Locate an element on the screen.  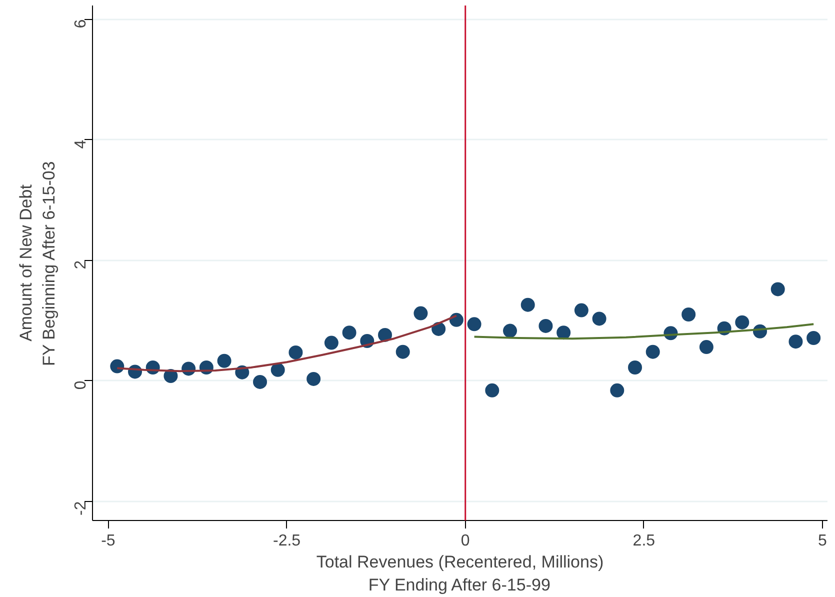
x-tick-label: -5 is located at coordinates (108, 541).